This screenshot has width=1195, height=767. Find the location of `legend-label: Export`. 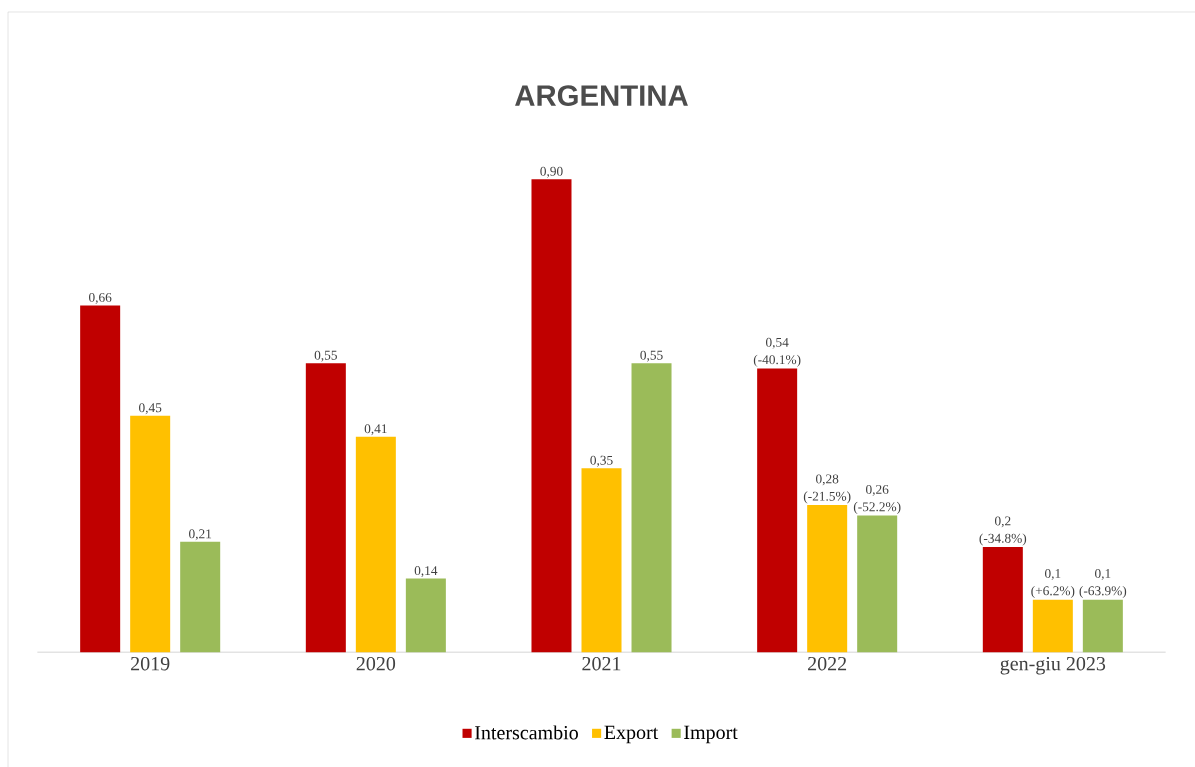

legend-label: Export is located at coordinates (631, 734).